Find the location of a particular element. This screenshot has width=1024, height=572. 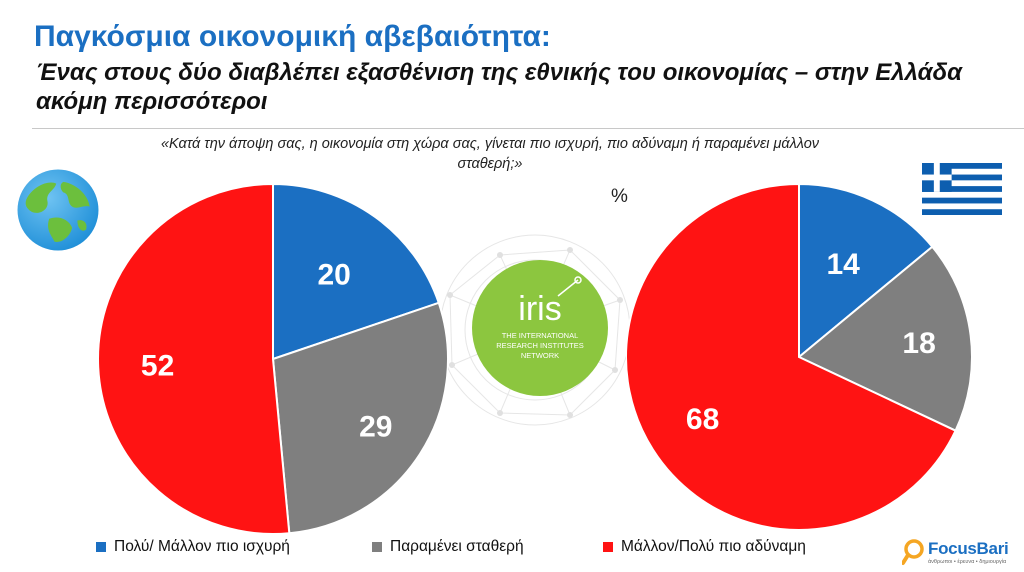

pie-global-label-stable: 29 is located at coordinates (375, 427).